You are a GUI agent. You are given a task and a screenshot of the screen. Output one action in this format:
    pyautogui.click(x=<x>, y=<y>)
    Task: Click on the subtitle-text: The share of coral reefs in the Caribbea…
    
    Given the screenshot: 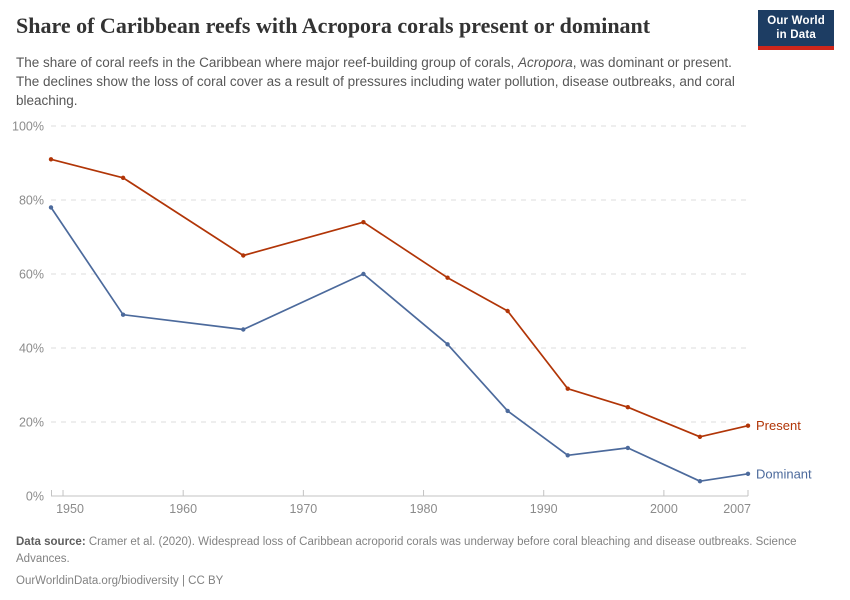 What is the action you would take?
    pyautogui.click(x=267, y=62)
    